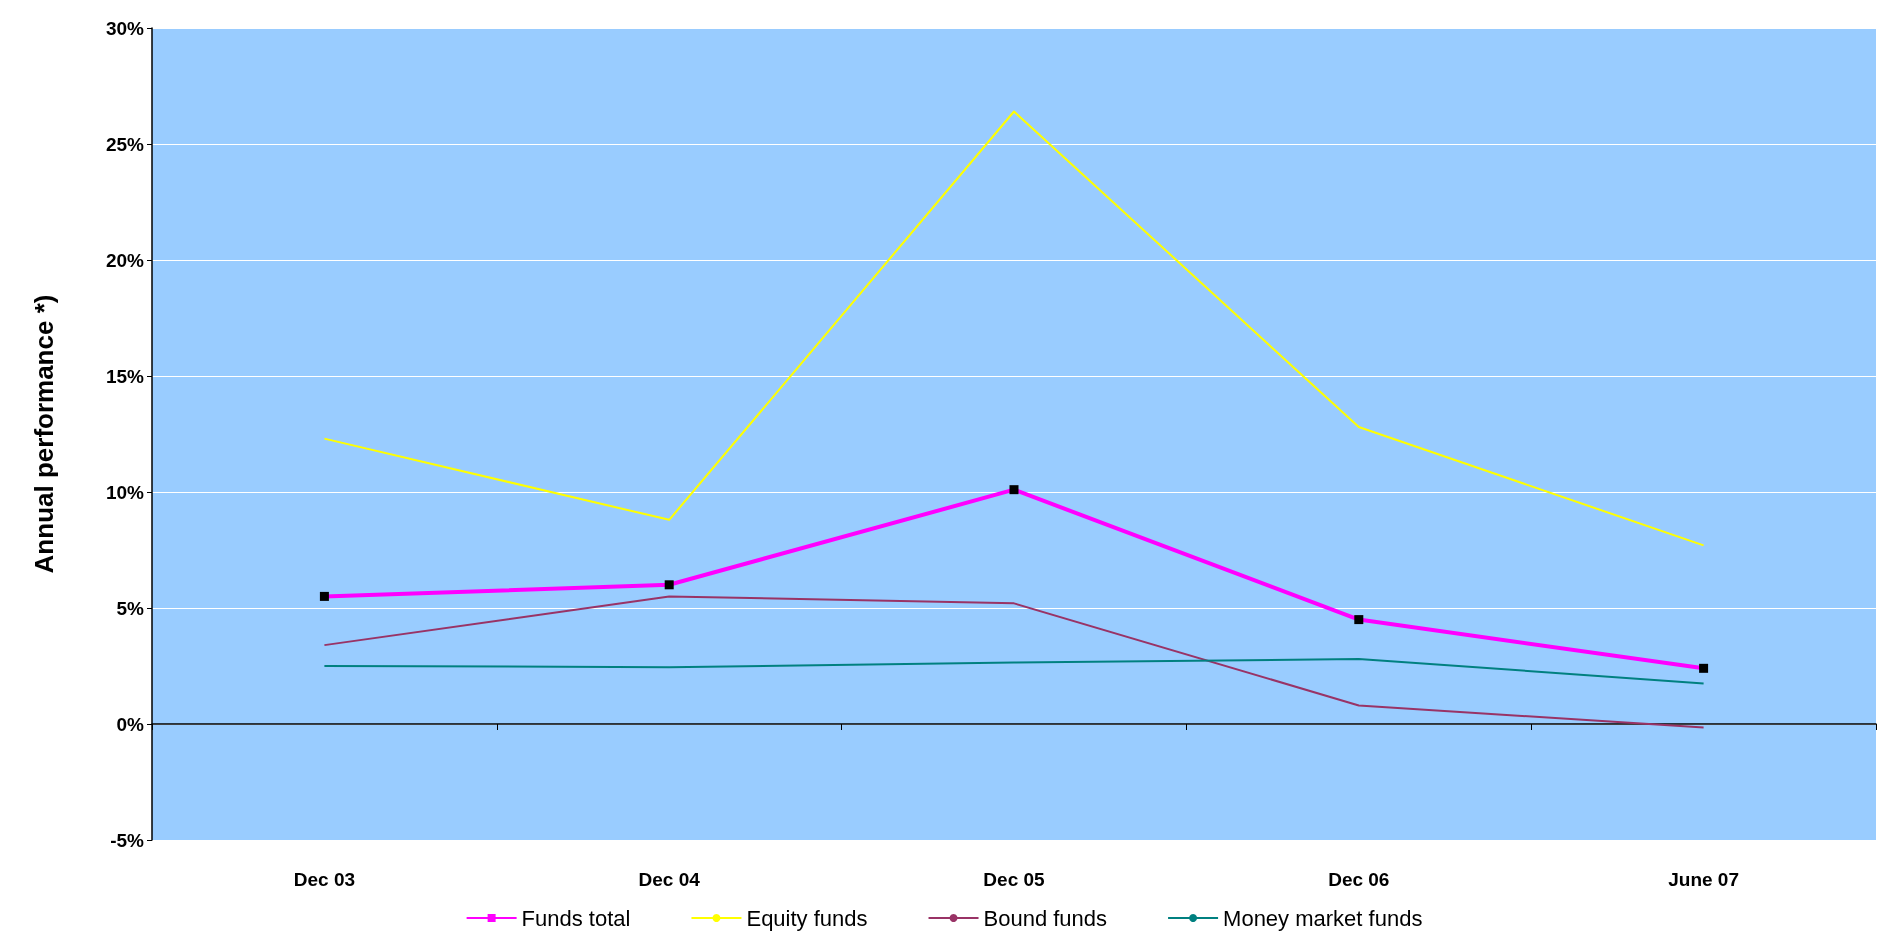 This screenshot has height=947, width=1888. I want to click on legend-label: Bound funds, so click(1045, 918).